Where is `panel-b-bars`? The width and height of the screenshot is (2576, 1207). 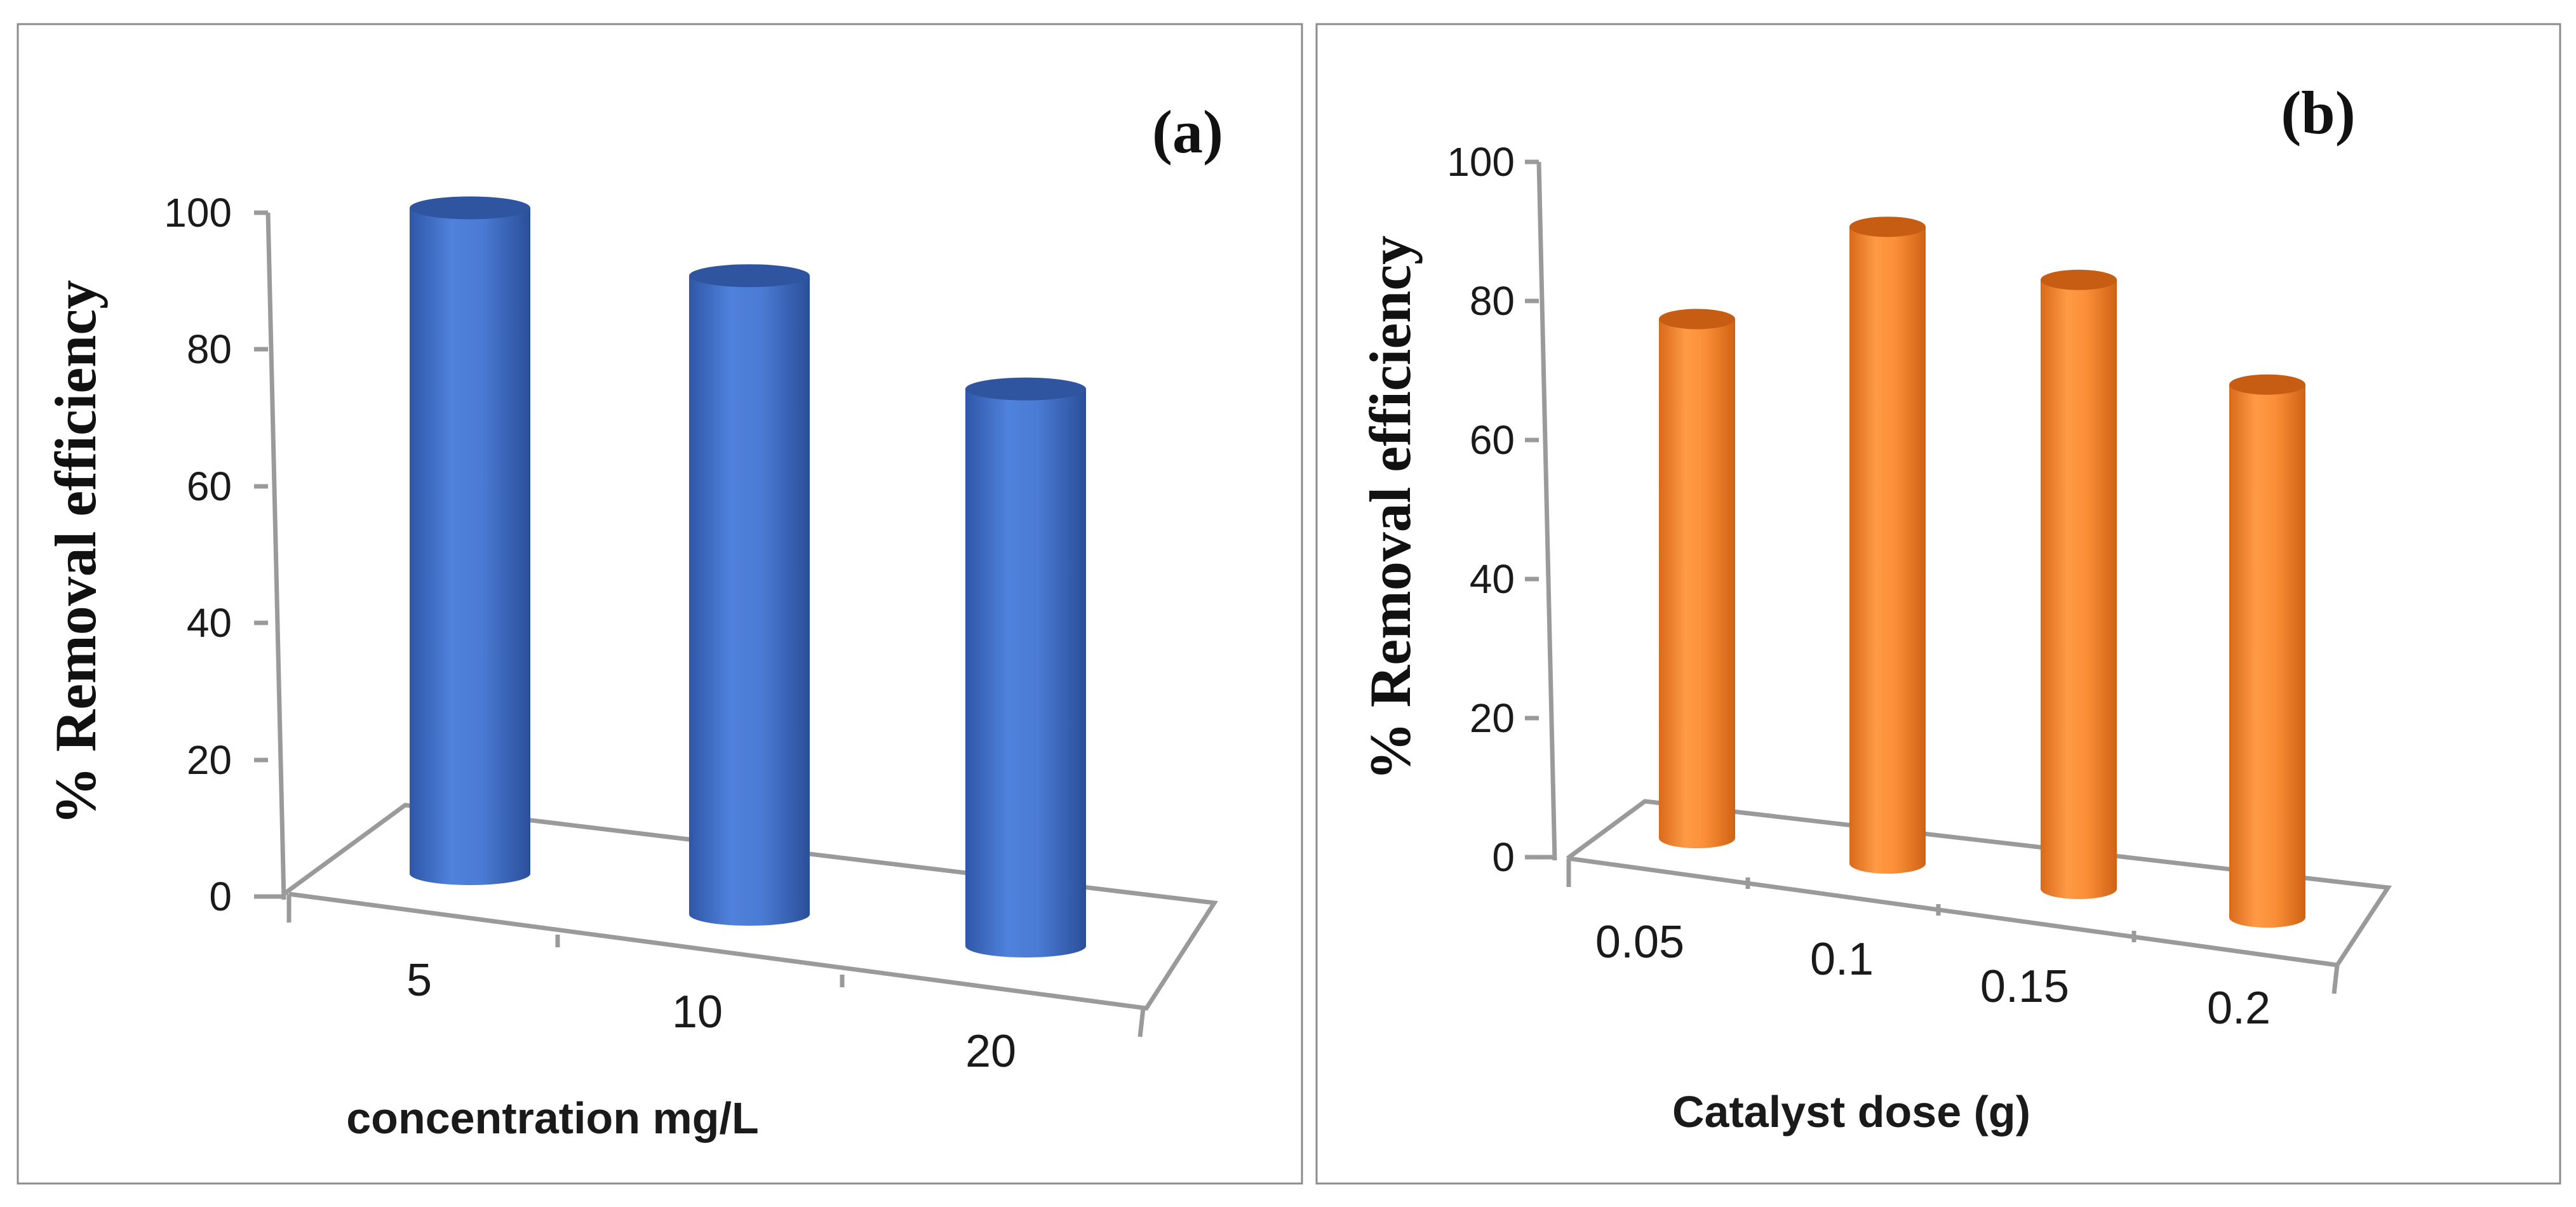
panel-b-bars is located at coordinates (1982, 572).